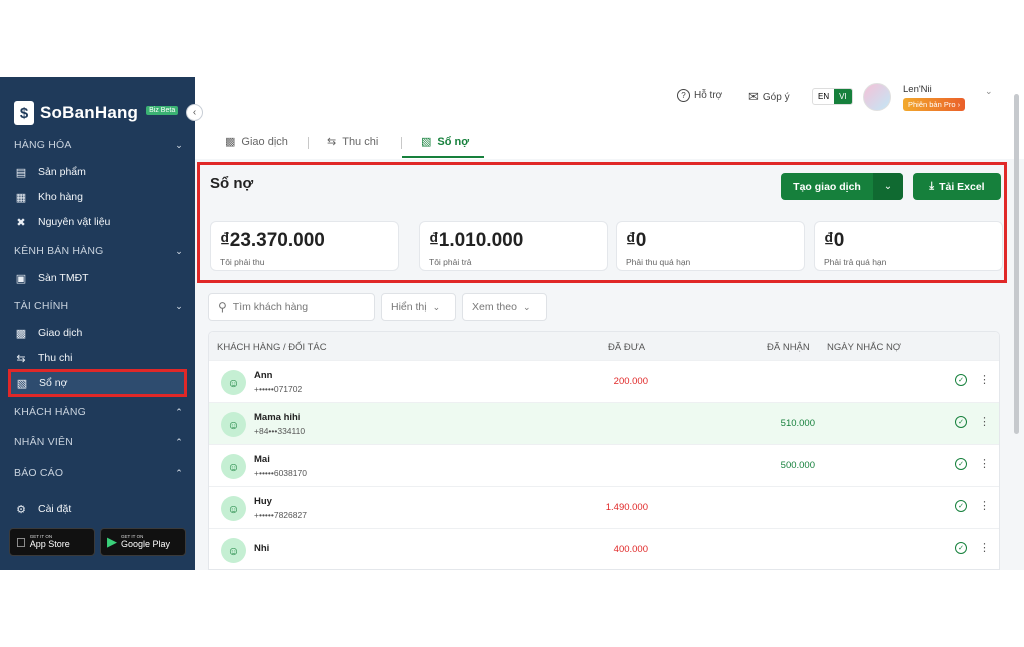 The height and width of the screenshot is (647, 1024). Describe the element at coordinates (604, 507) in the screenshot. I see `table-row: ☺ Huy +•••••7826827 1.490.000 ✓ ⋮` at that location.